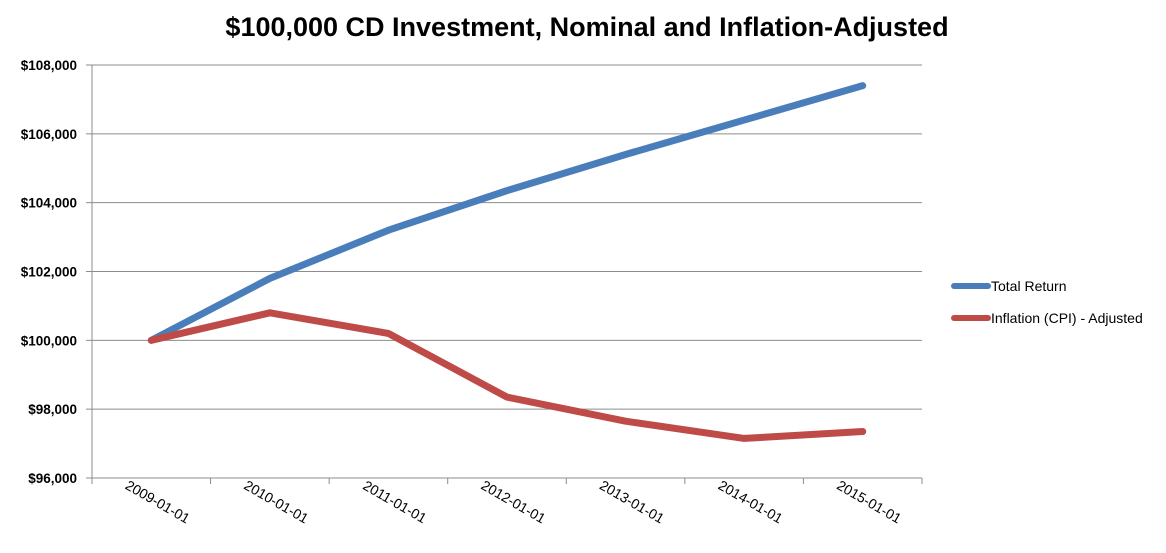 The height and width of the screenshot is (553, 1166). I want to click on x-tick-label: 2010-01-01, so click(276, 502).